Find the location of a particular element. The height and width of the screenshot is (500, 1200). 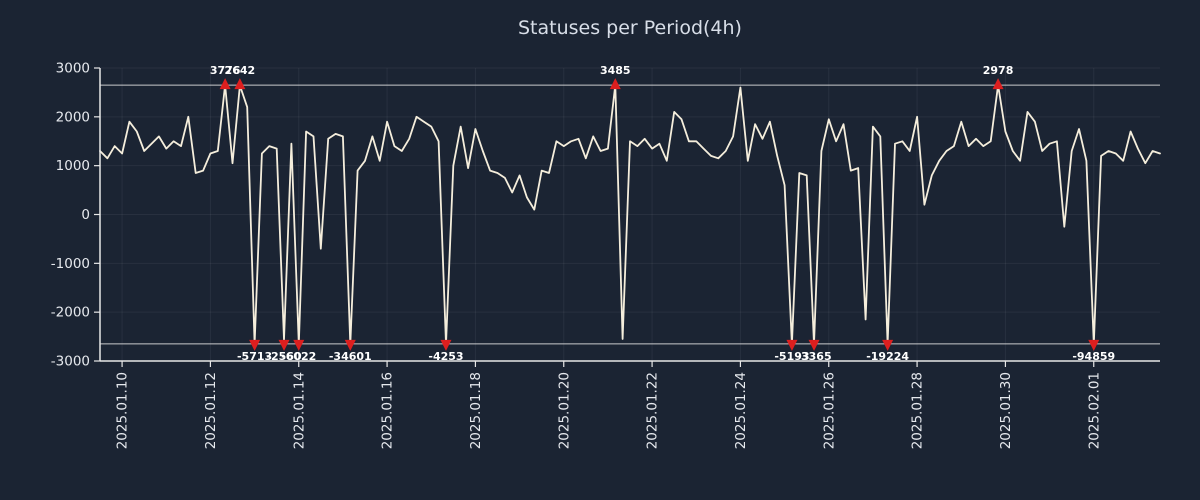

y-tick-label: 3000 is located at coordinates (73, 69).